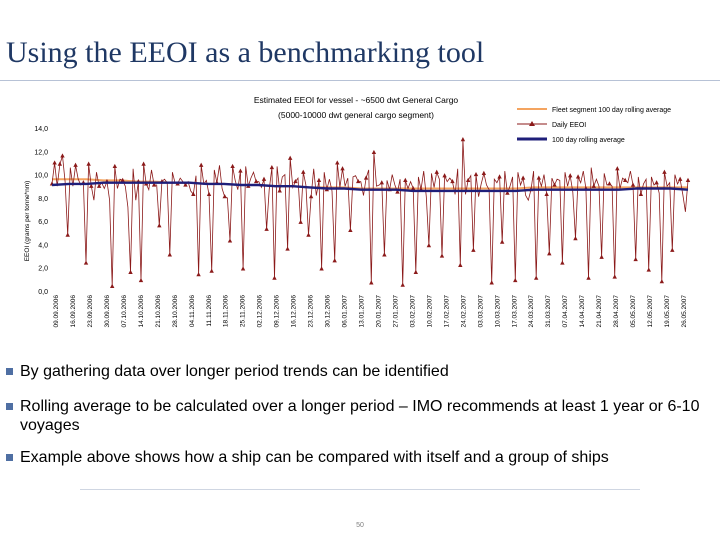  Describe the element at coordinates (226, 311) in the screenshot. I see `x-tick-label: 18.11.2006` at that location.